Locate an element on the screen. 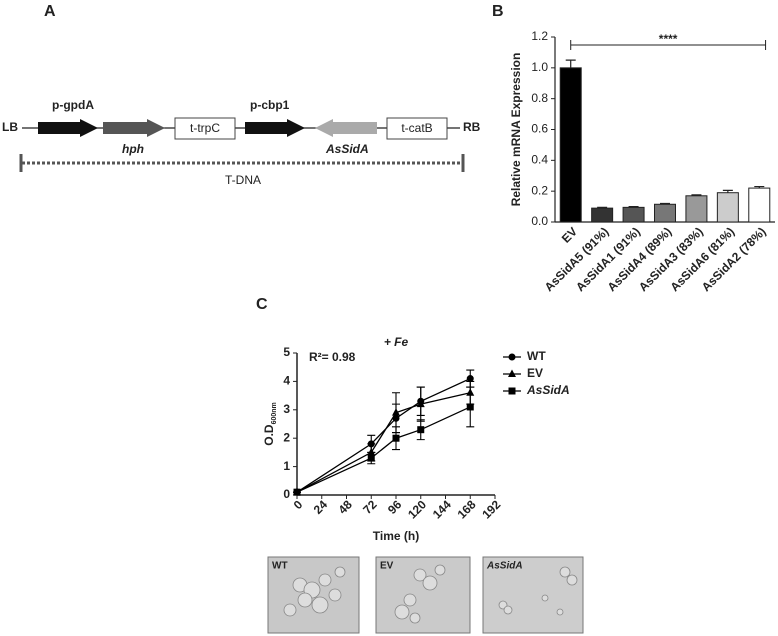  x-tick-label: 144 is located at coordinates (442, 509).